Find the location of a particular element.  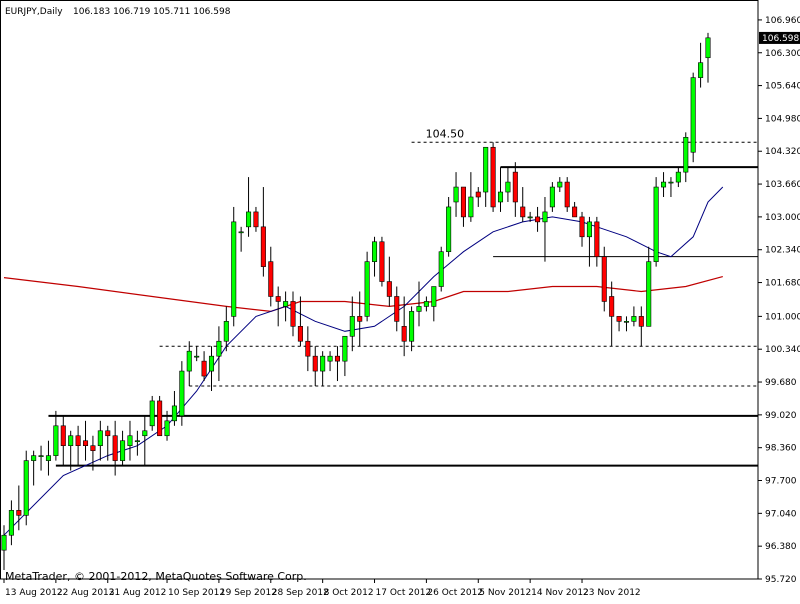

y-tick-label: 105.640 is located at coordinates (782, 87).